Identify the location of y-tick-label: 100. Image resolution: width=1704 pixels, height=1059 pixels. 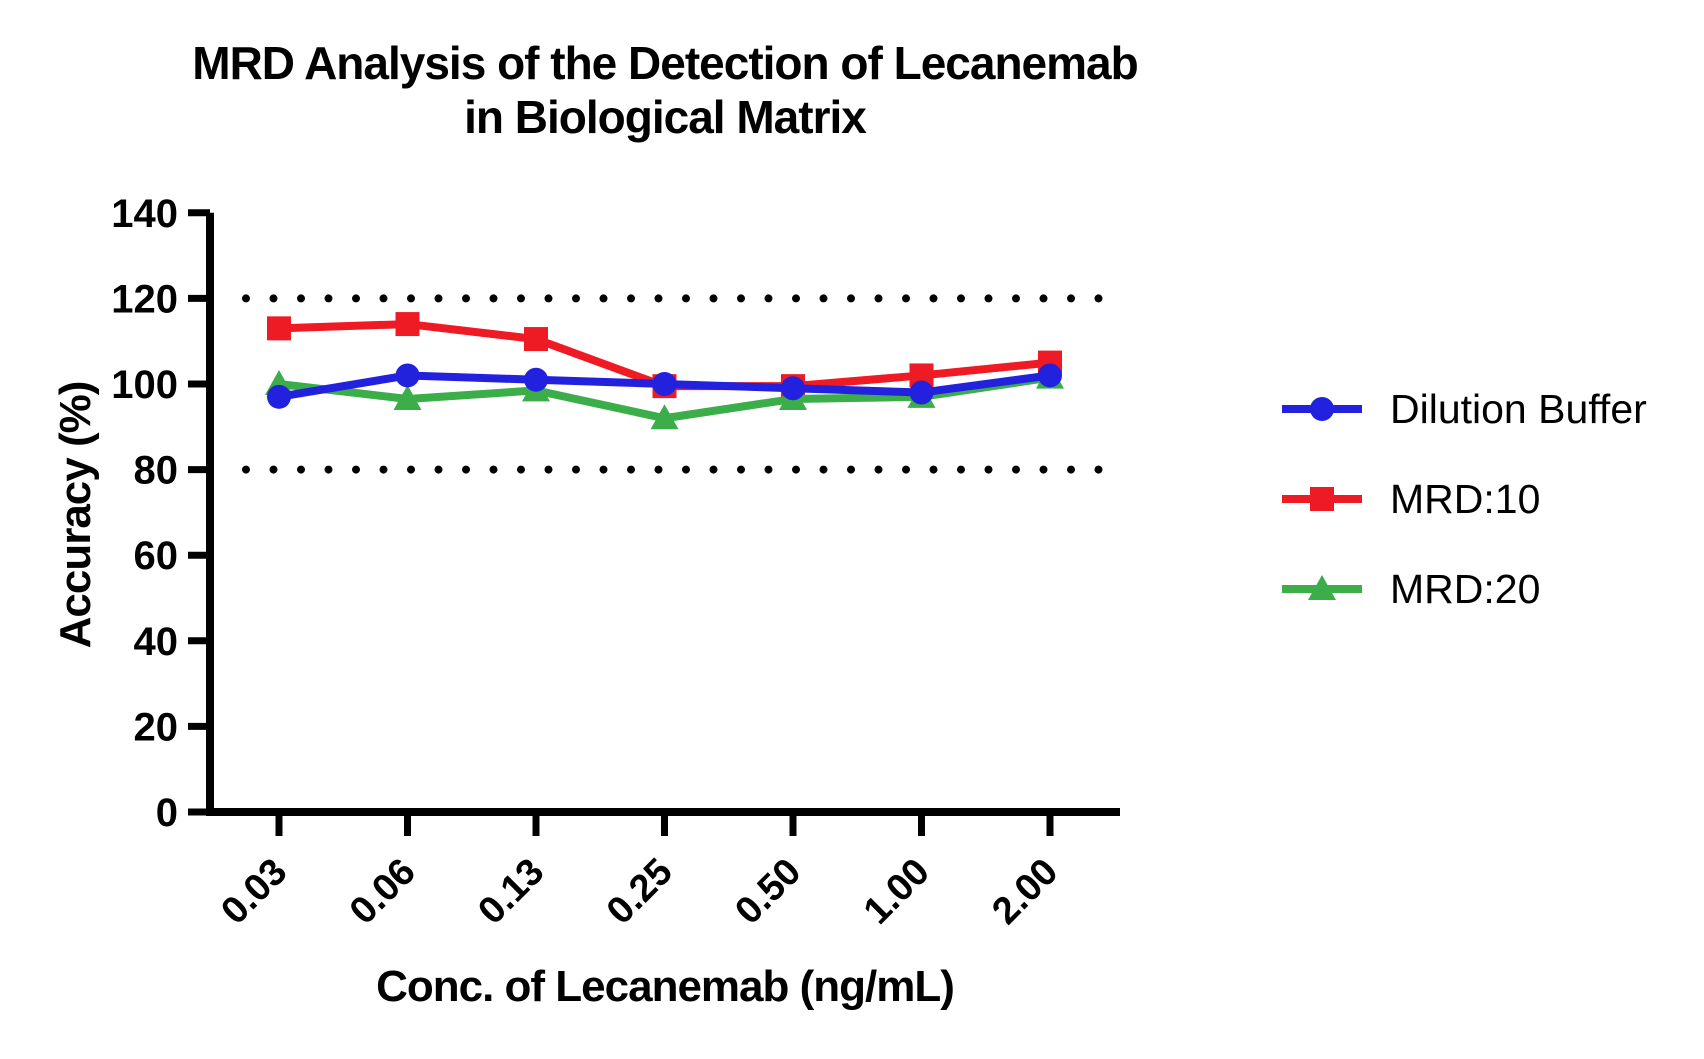
(144, 385).